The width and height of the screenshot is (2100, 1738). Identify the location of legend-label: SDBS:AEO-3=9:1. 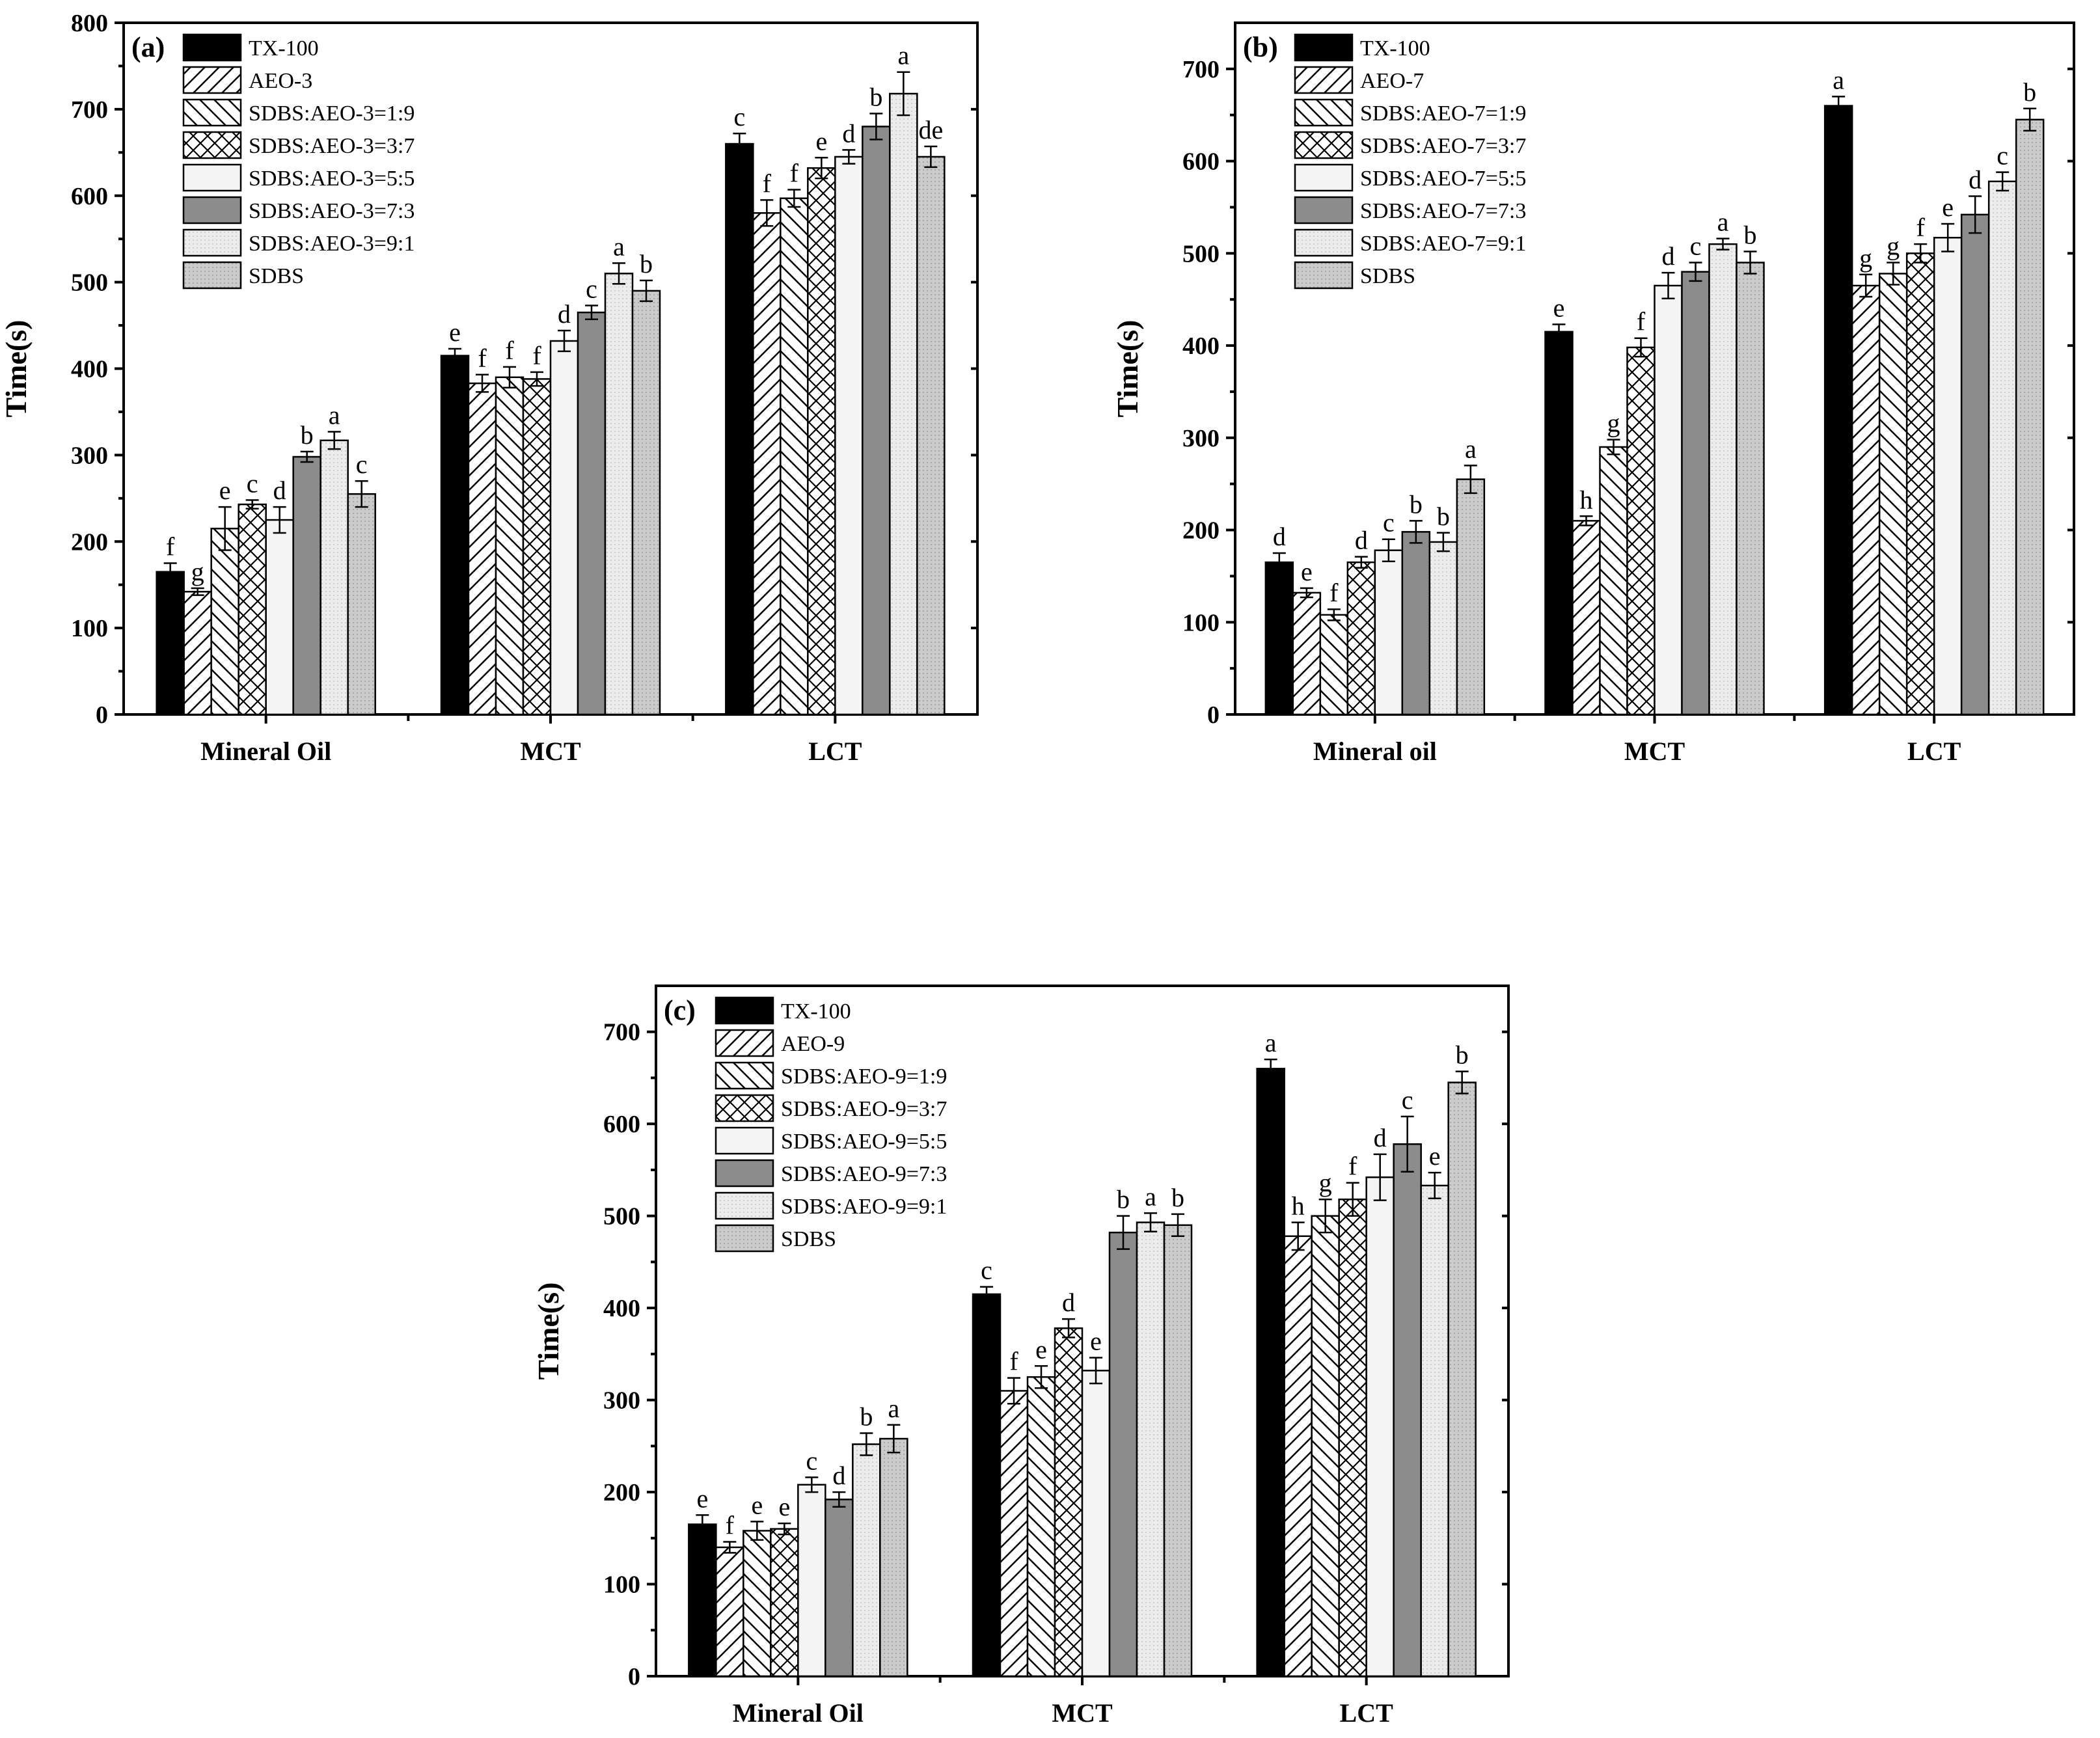
(332, 244).